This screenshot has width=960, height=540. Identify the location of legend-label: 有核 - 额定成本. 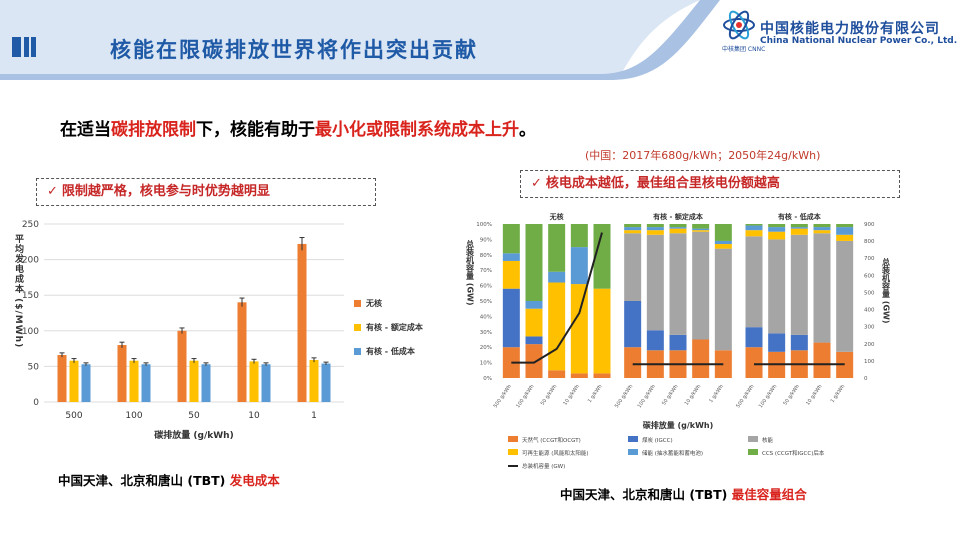
(394, 327).